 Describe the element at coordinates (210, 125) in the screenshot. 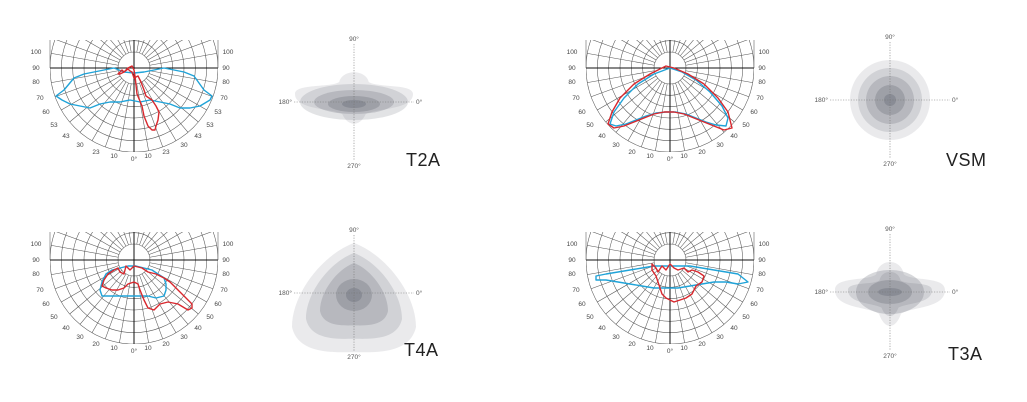

I see `angle-label-right: 53` at that location.